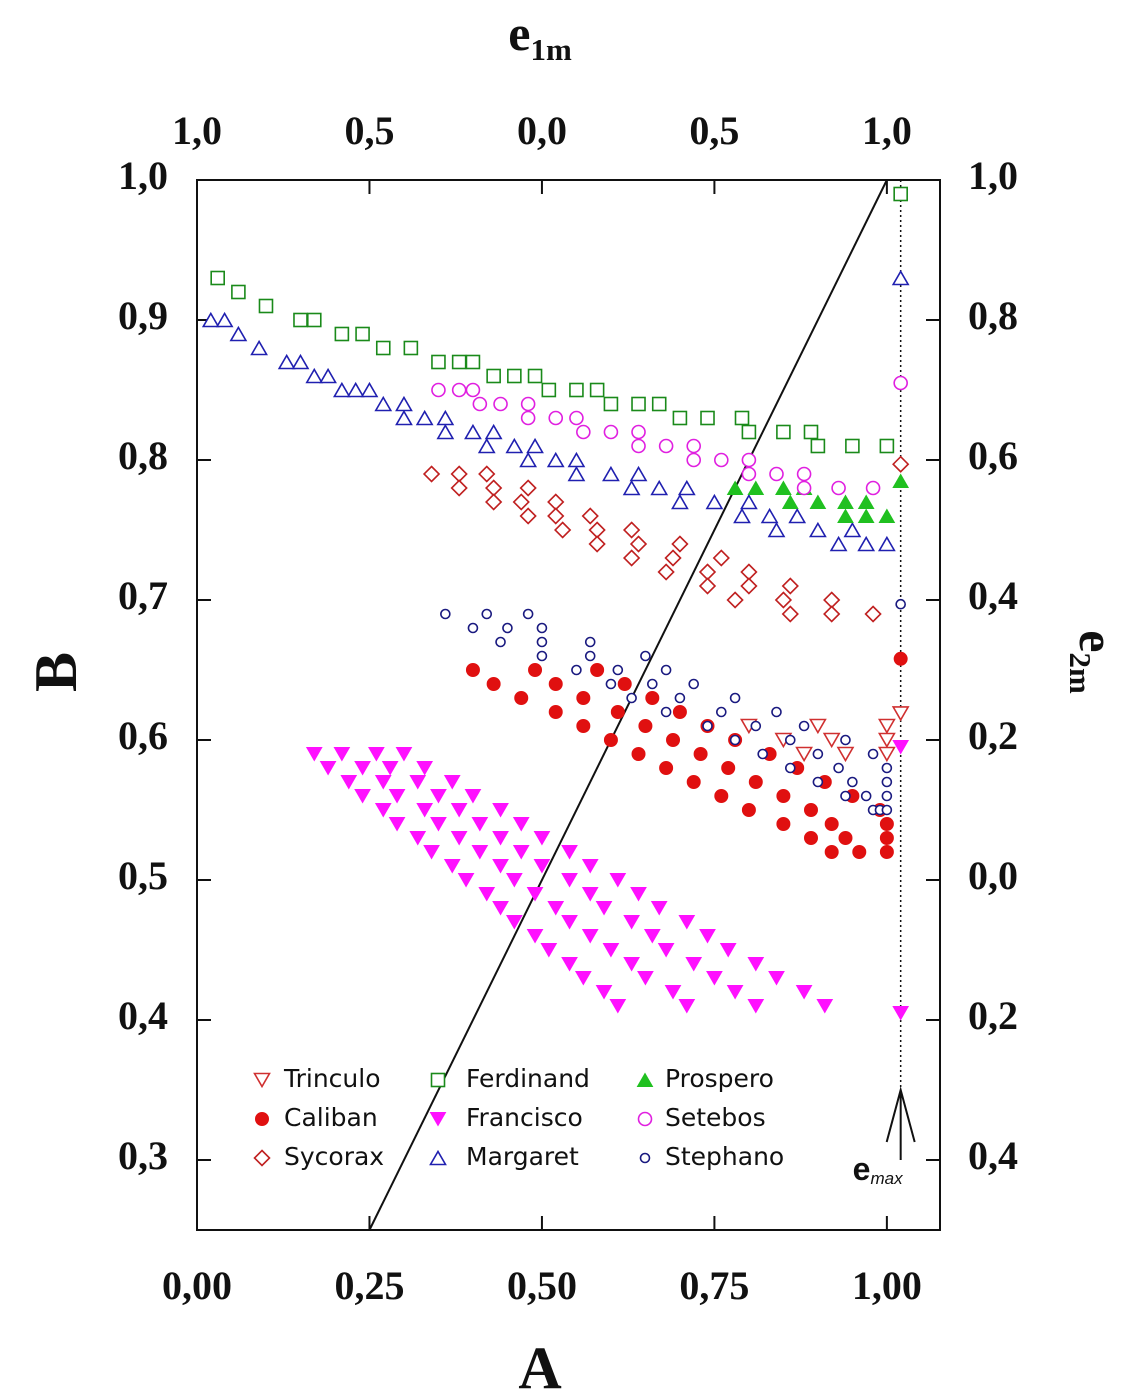 Image resolution: width=1125 pixels, height=1395 pixels. I want to click on legend-label: Setebos, so click(715, 1117).